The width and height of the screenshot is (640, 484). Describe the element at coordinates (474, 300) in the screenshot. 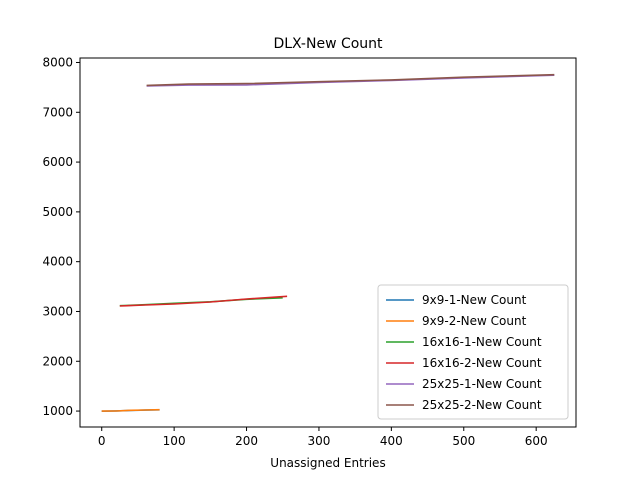

I see `legend-entry: 9x9-1-New Count` at that location.